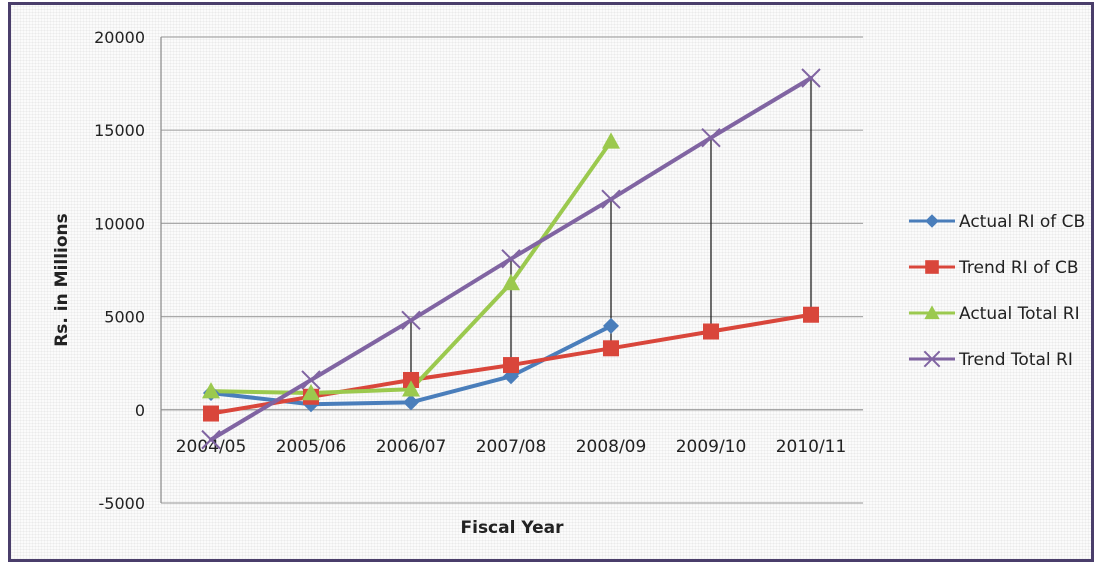  What do you see at coordinates (122, 503) in the screenshot?
I see `y-tick-label: -5000` at bounding box center [122, 503].